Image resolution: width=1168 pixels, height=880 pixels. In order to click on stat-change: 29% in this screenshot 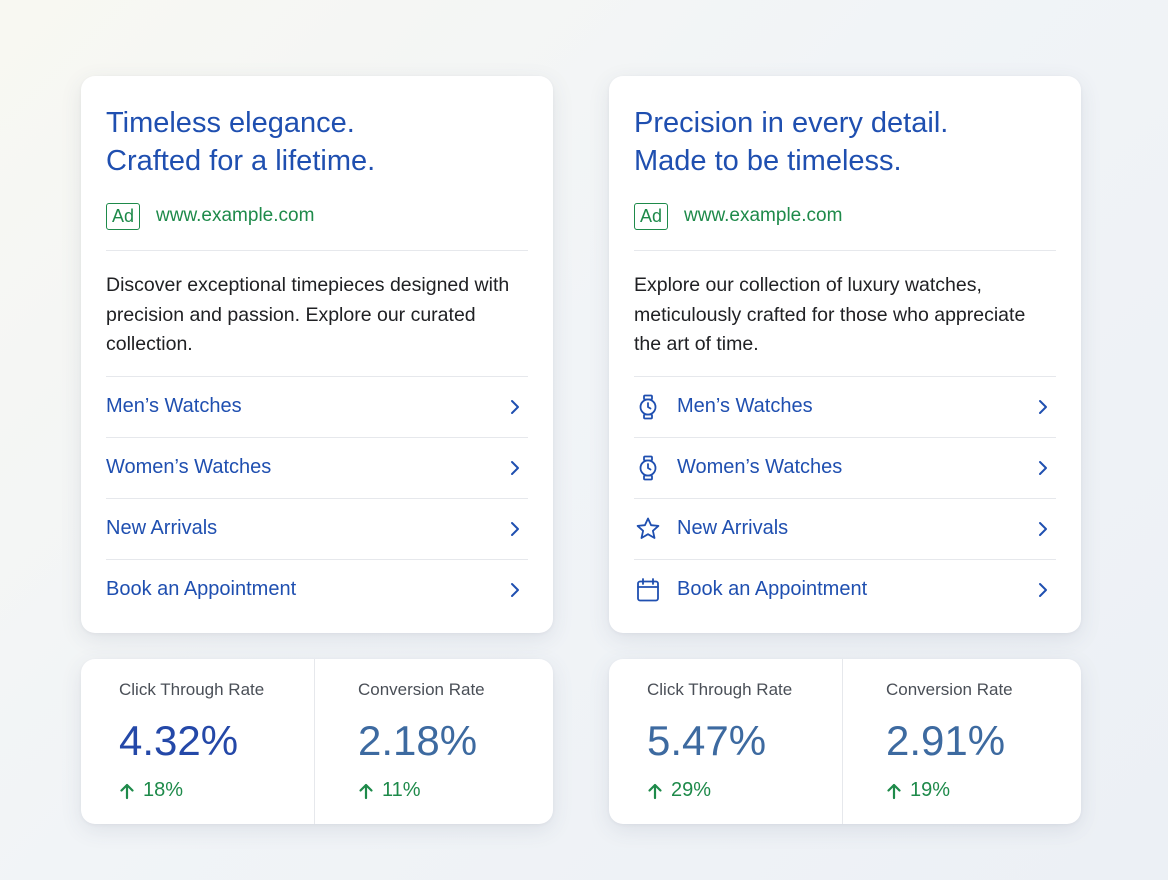, I will do `click(744, 790)`.